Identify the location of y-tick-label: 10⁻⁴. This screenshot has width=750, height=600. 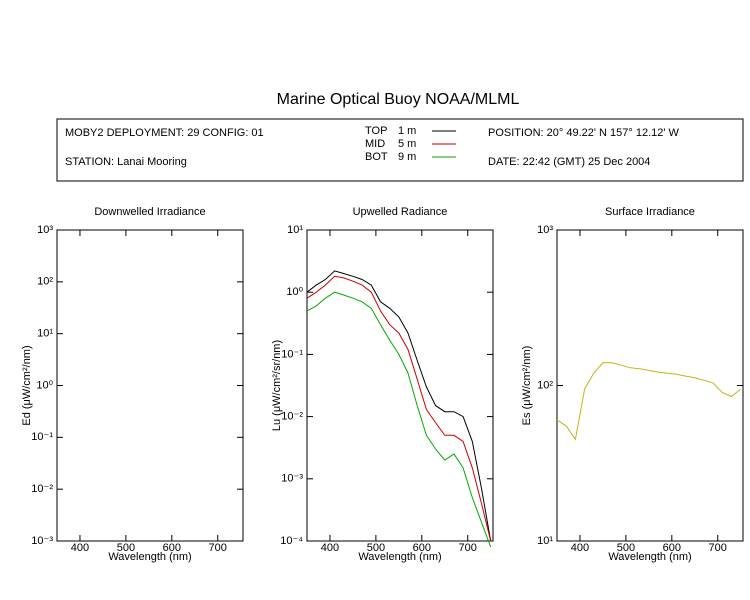
(291, 541).